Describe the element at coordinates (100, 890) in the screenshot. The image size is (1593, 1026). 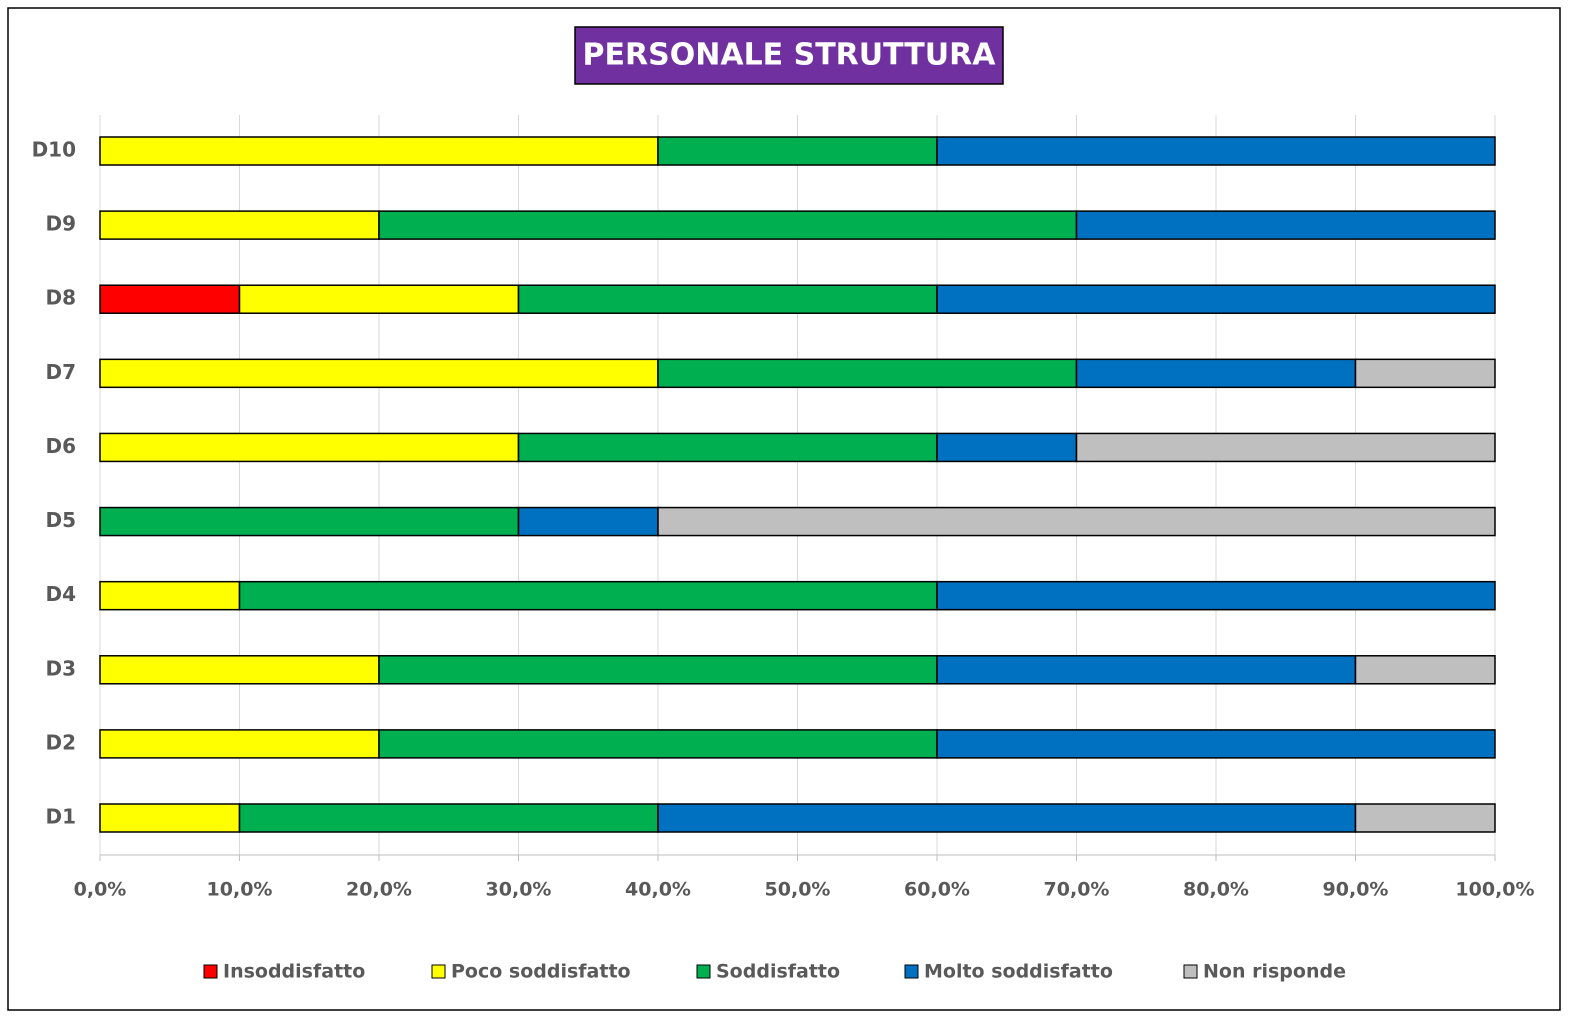
I see `x-tick-label: 0,0%` at that location.